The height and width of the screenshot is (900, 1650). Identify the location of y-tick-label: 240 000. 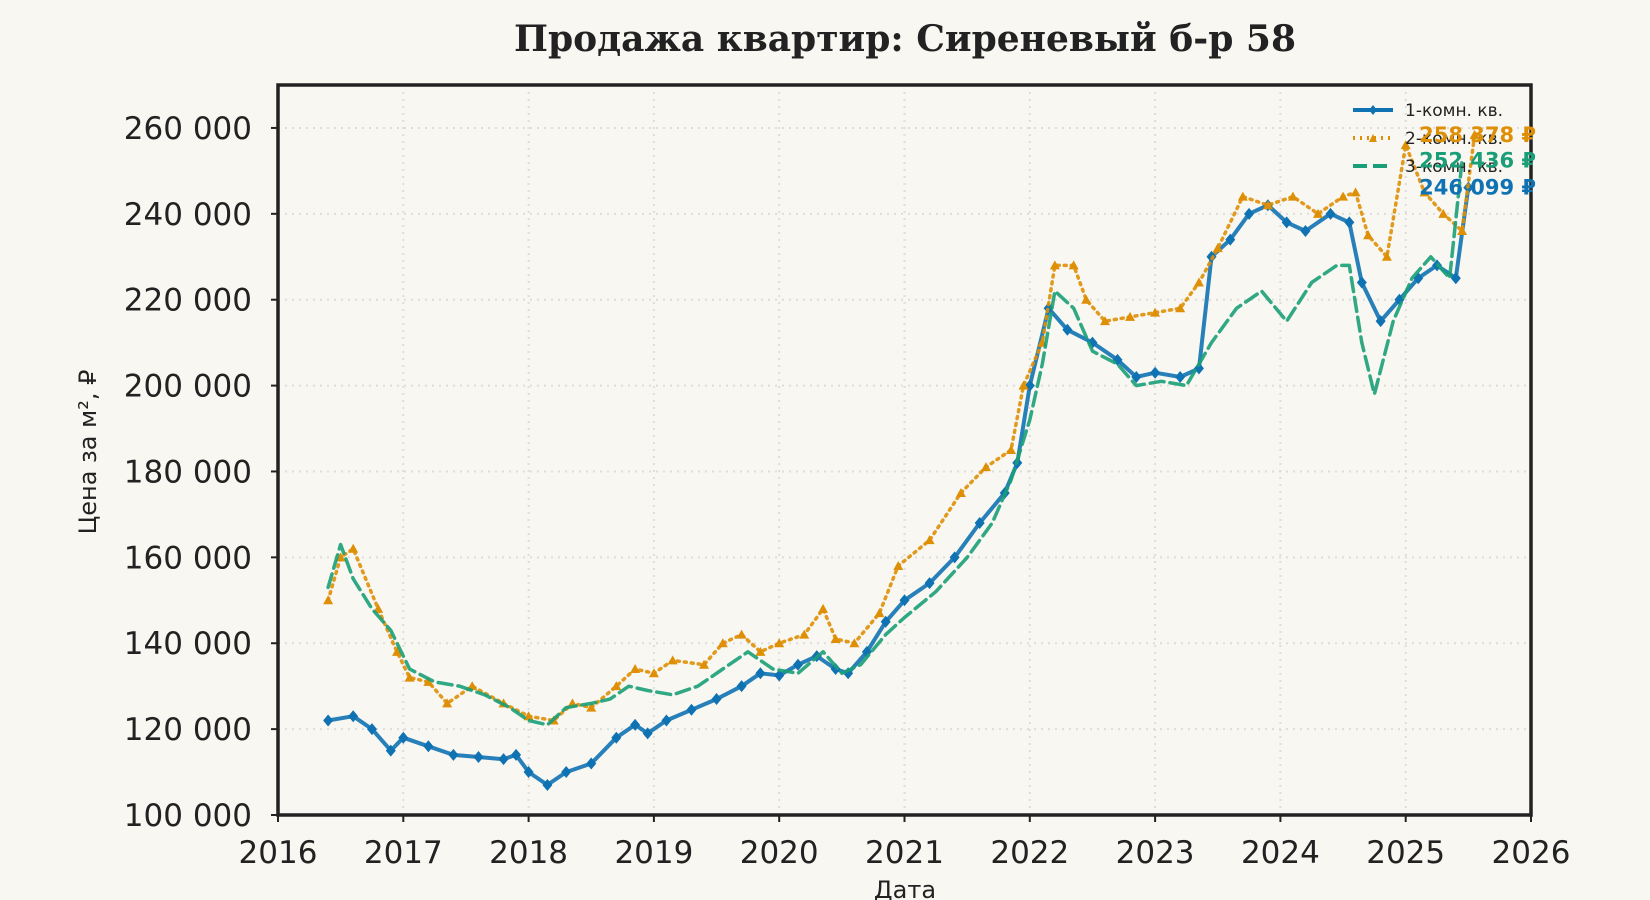
(188, 215).